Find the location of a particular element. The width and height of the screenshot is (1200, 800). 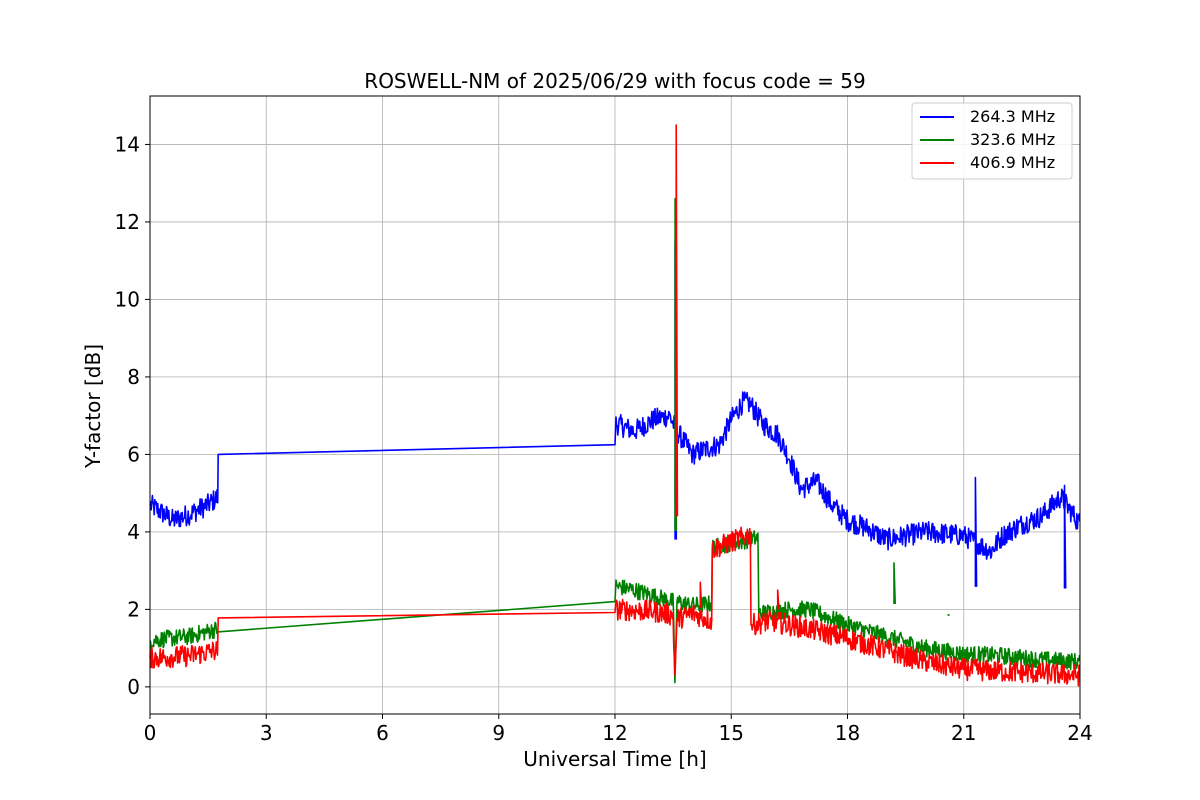

x-tick-label: 21 is located at coordinates (963, 733).